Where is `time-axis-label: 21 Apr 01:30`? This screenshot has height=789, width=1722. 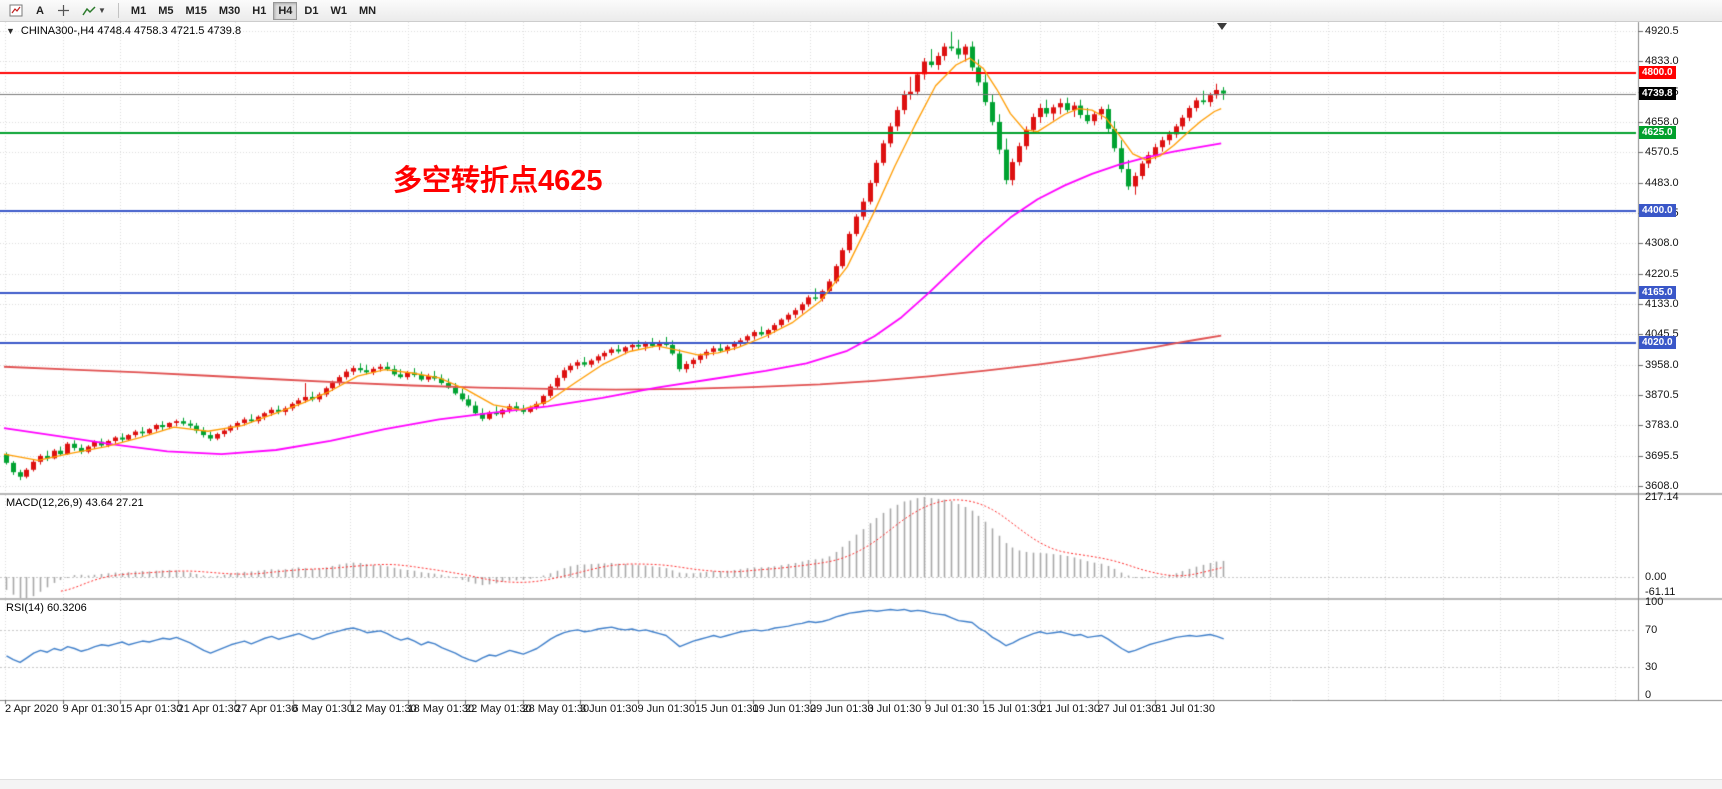
time-axis-label: 21 Apr 01:30 is located at coordinates (208, 709).